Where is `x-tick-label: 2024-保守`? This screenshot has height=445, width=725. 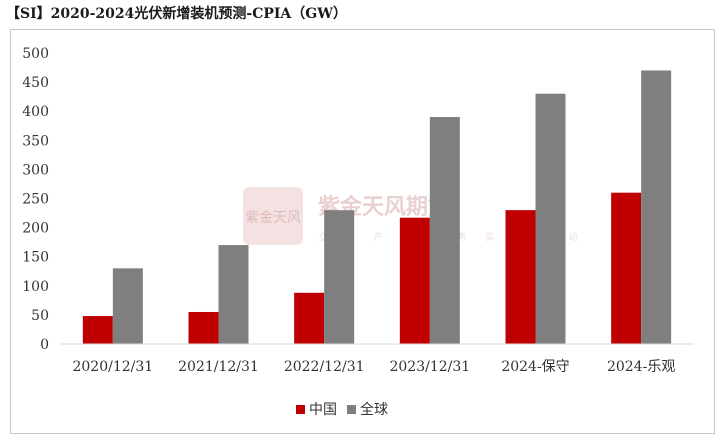
x-tick-label: 2024-保守 is located at coordinates (535, 367).